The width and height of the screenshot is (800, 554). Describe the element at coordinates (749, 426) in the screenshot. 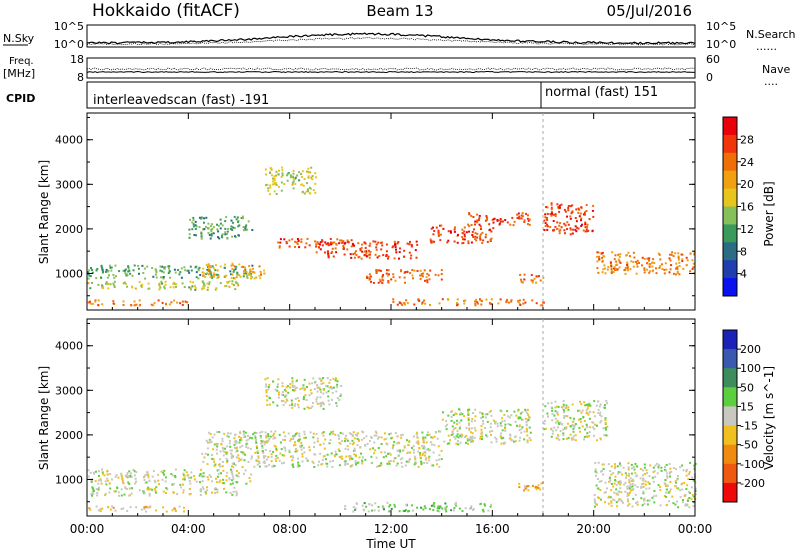

I see `colorbar-tick-label: -15` at that location.